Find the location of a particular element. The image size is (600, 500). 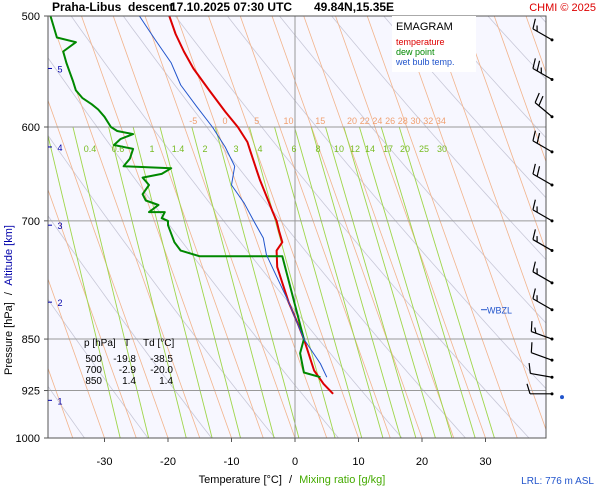

mixing-ratio-label: 30 is located at coordinates (442, 149).